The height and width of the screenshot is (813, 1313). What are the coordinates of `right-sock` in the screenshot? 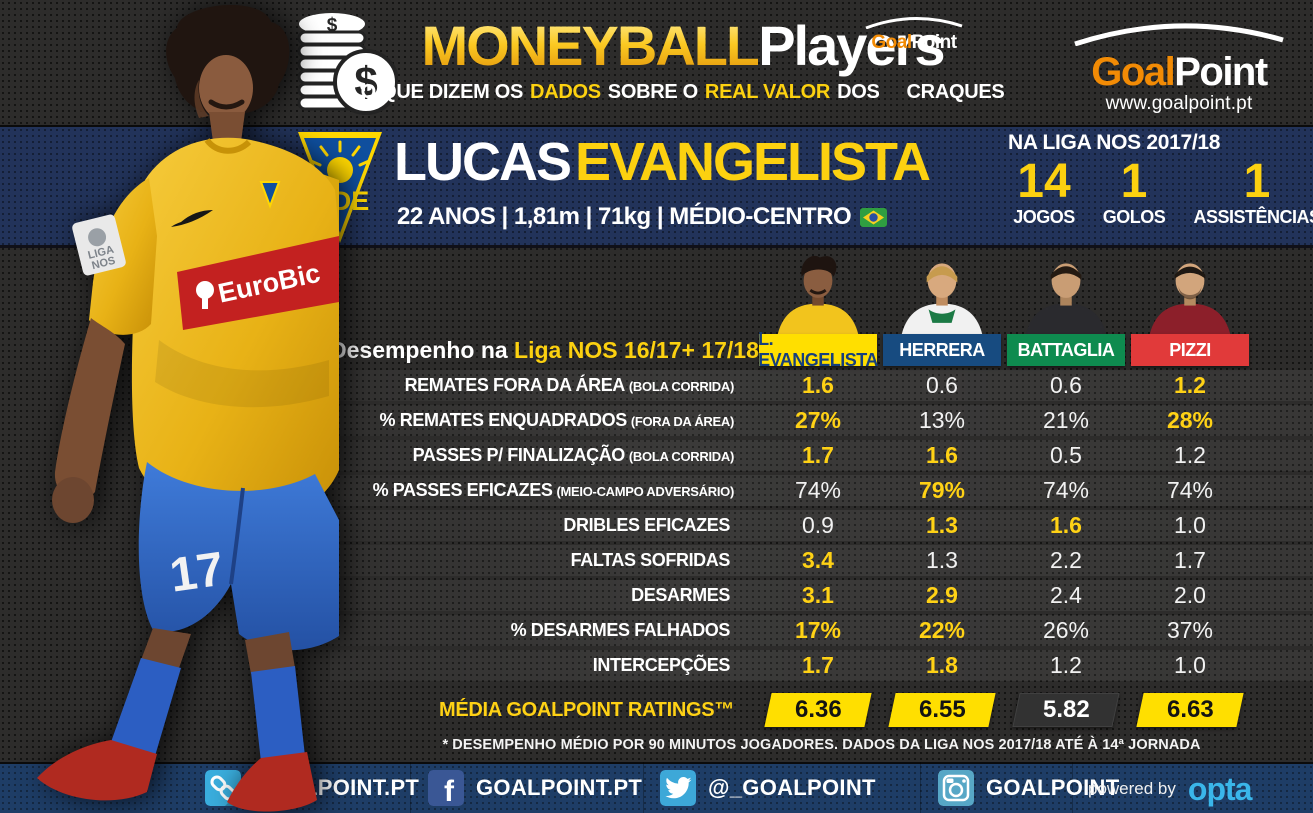 It's located at (278, 714).